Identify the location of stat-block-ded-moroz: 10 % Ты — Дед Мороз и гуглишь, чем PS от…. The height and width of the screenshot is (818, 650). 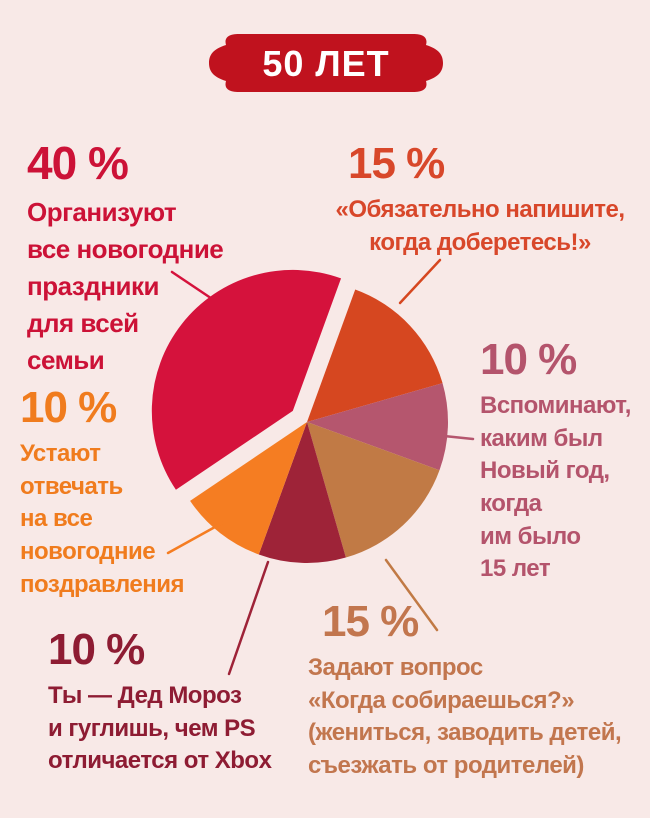
(160, 701).